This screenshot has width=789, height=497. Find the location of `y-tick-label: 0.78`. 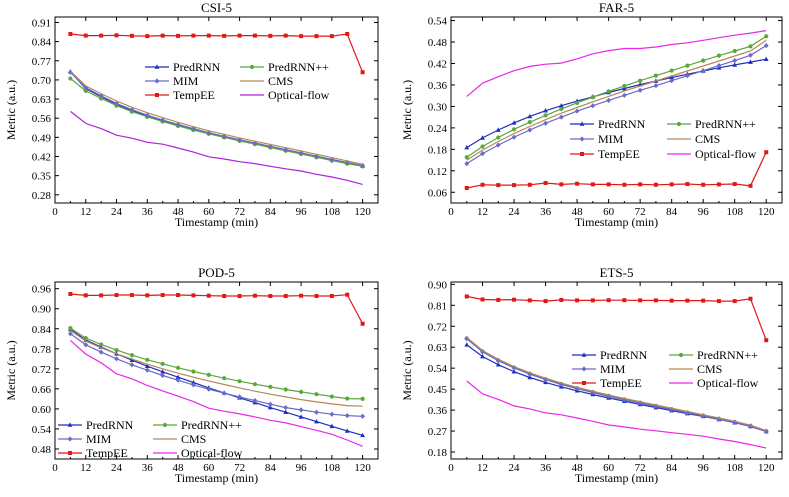

y-tick-label: 0.78 is located at coordinates (42, 350).